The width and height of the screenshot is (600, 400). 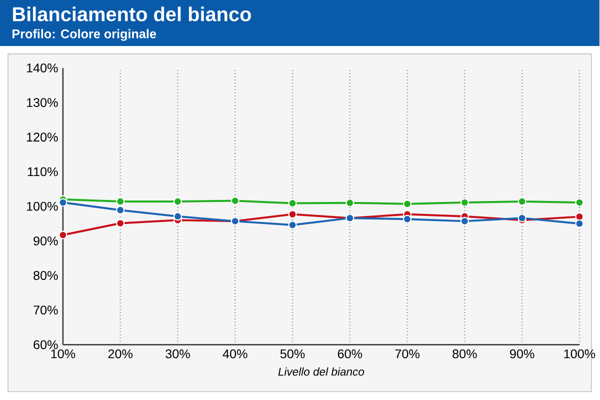 I want to click on y-tick-label: 100%, so click(x=42, y=206).